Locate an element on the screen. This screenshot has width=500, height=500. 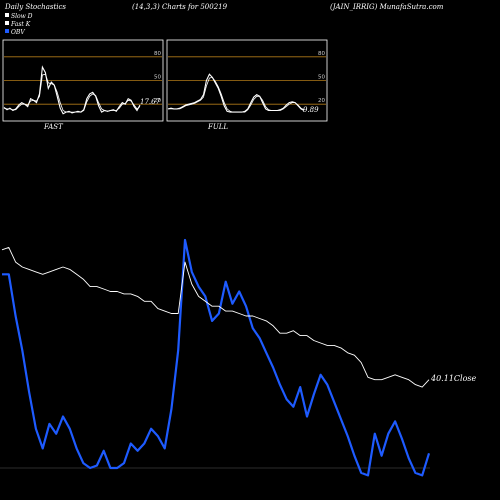
legend-swatch-slow-d is located at coordinates (7, 15).